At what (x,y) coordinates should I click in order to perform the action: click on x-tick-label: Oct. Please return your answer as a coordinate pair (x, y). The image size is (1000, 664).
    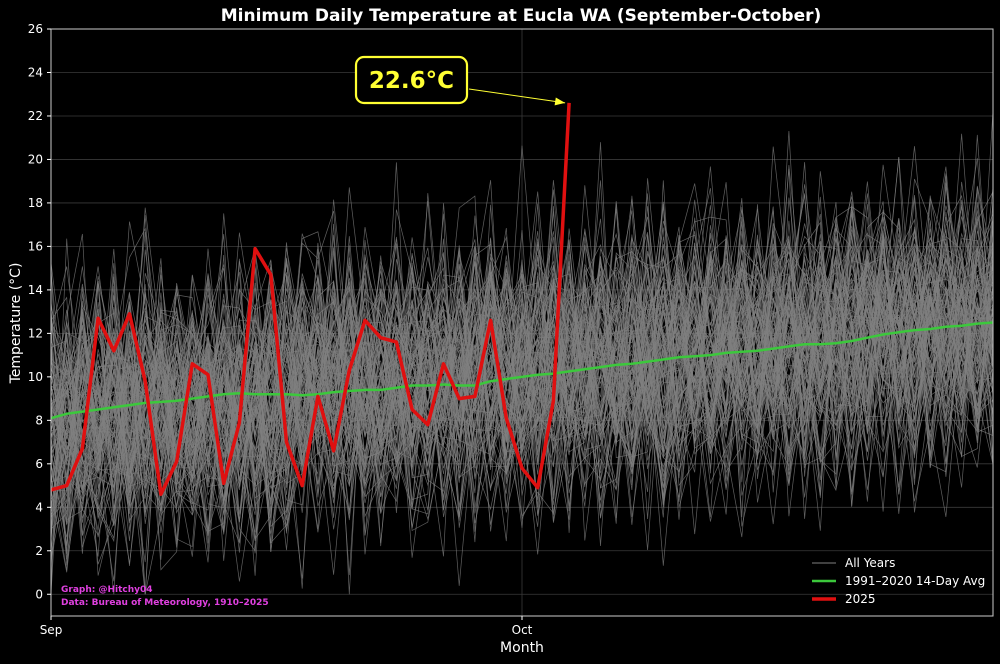
    Looking at the image, I should click on (522, 630).